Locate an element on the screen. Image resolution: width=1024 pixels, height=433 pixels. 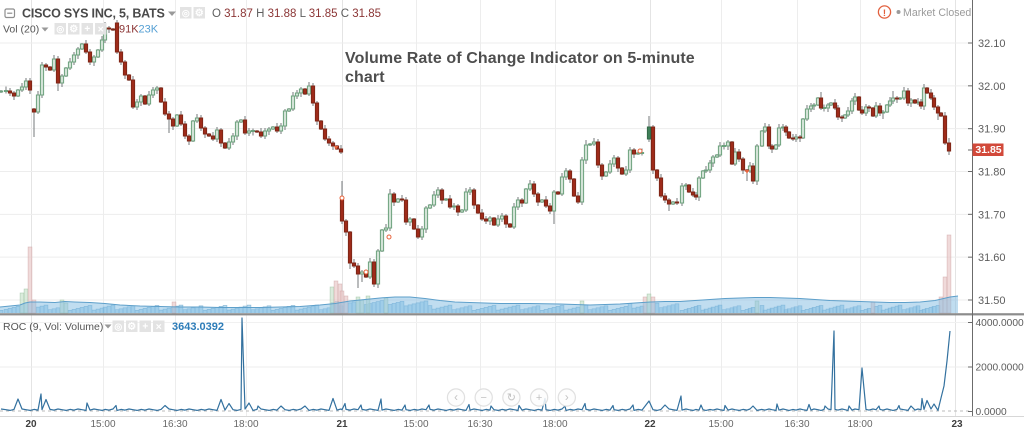
svg-text: 31.90 is located at coordinates (992, 130).